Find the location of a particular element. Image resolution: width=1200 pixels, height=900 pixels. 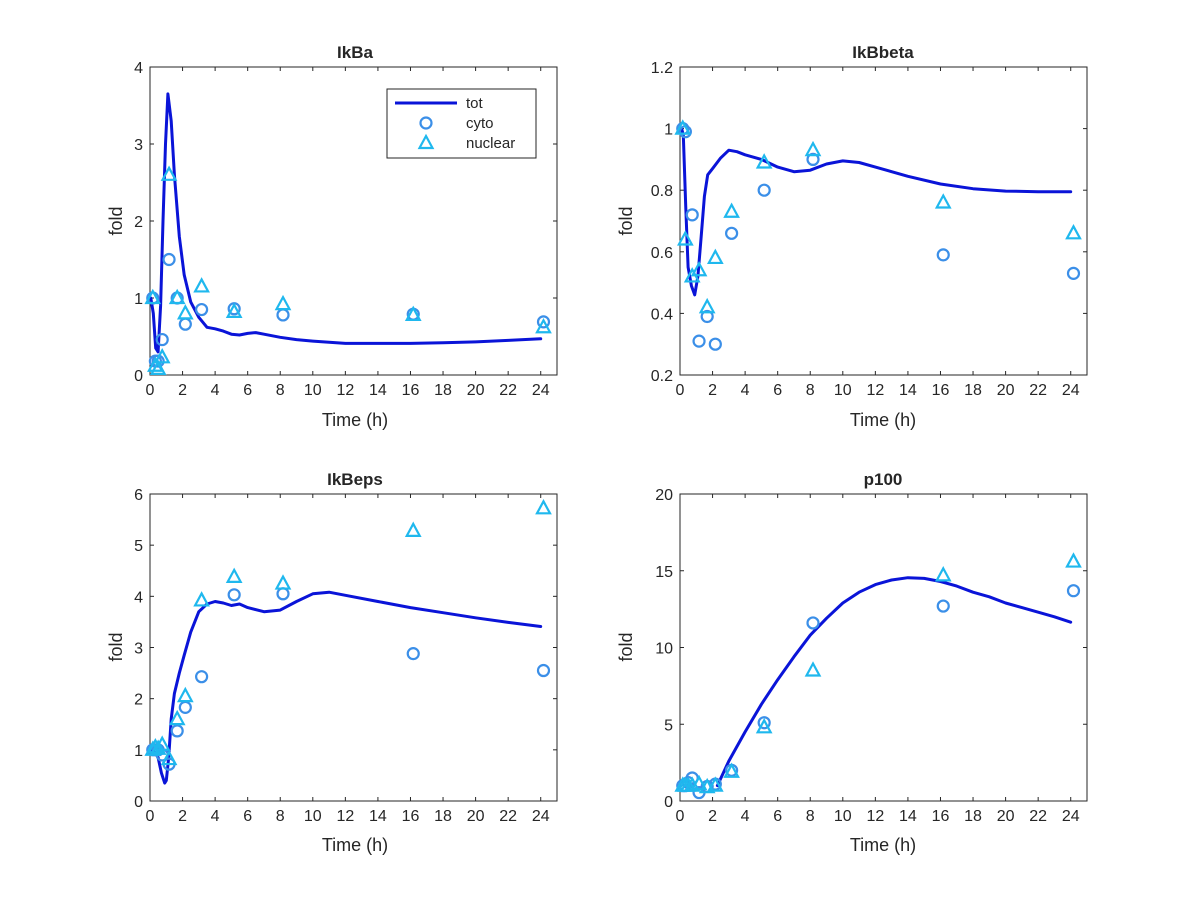

panel-3-ytick-label: 0 is located at coordinates (668, 802).